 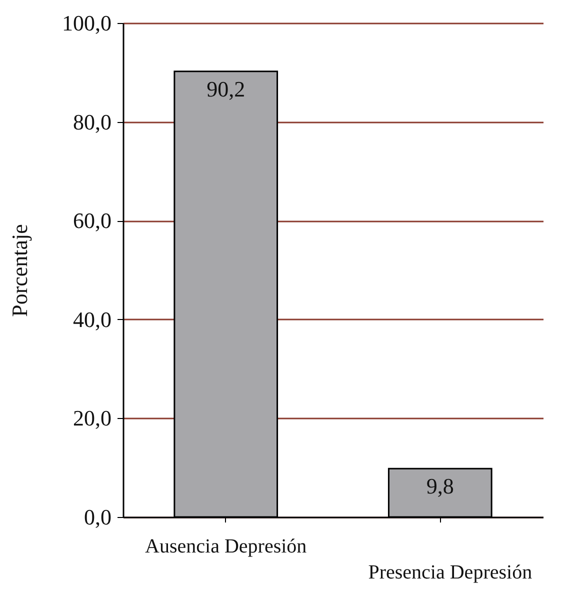 What do you see at coordinates (92, 121) in the screenshot?
I see `y-tick-label: 80,0` at bounding box center [92, 121].